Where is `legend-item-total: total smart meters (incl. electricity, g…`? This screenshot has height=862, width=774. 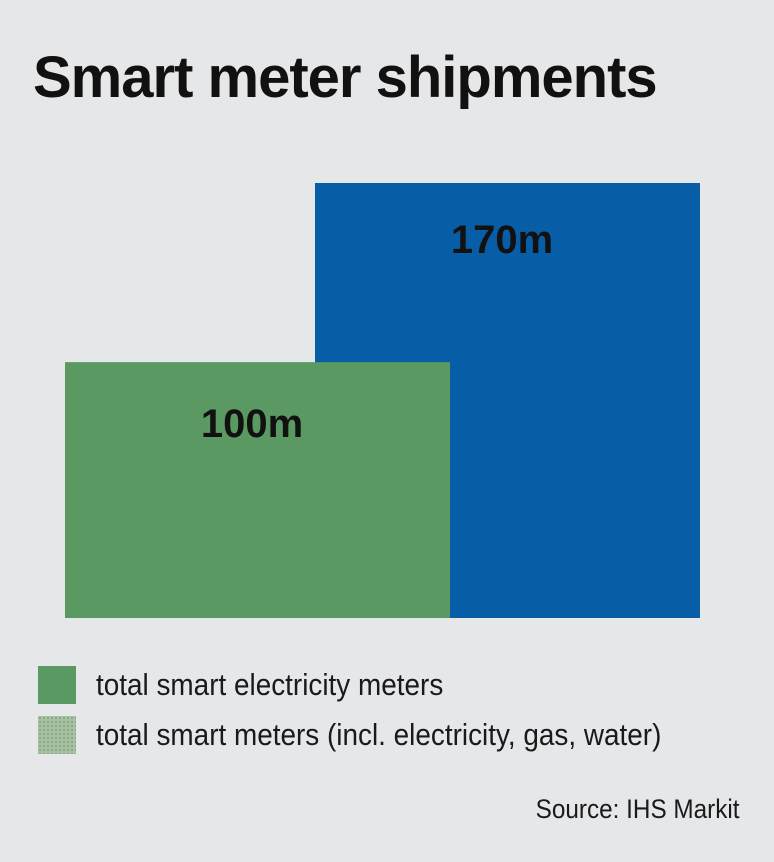 legend-item-total: total smart meters (incl. electricity, g… is located at coordinates (381, 735).